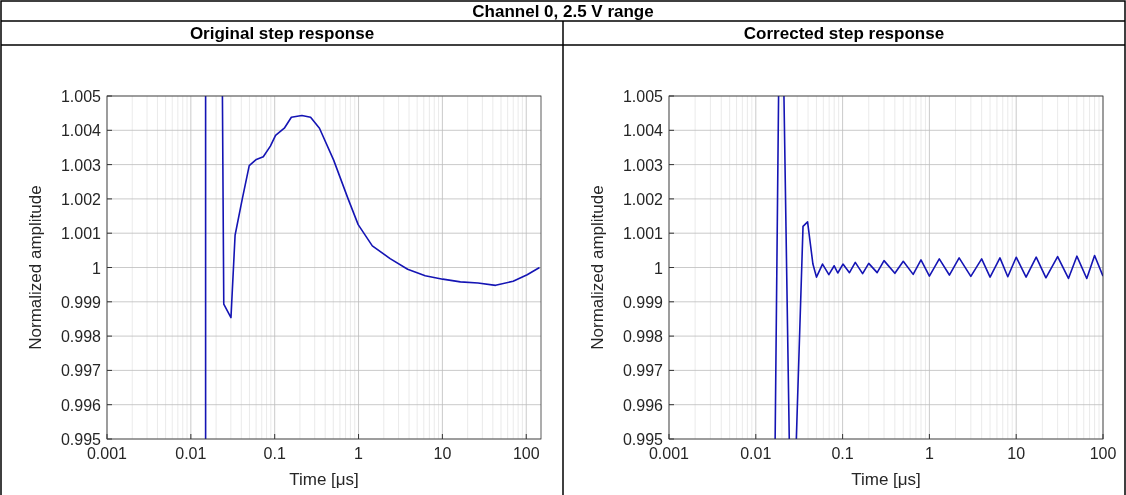 Image resolution: width=1126 pixels, height=495 pixels. I want to click on text: Channel 0, 2.5 V range, so click(563, 11).